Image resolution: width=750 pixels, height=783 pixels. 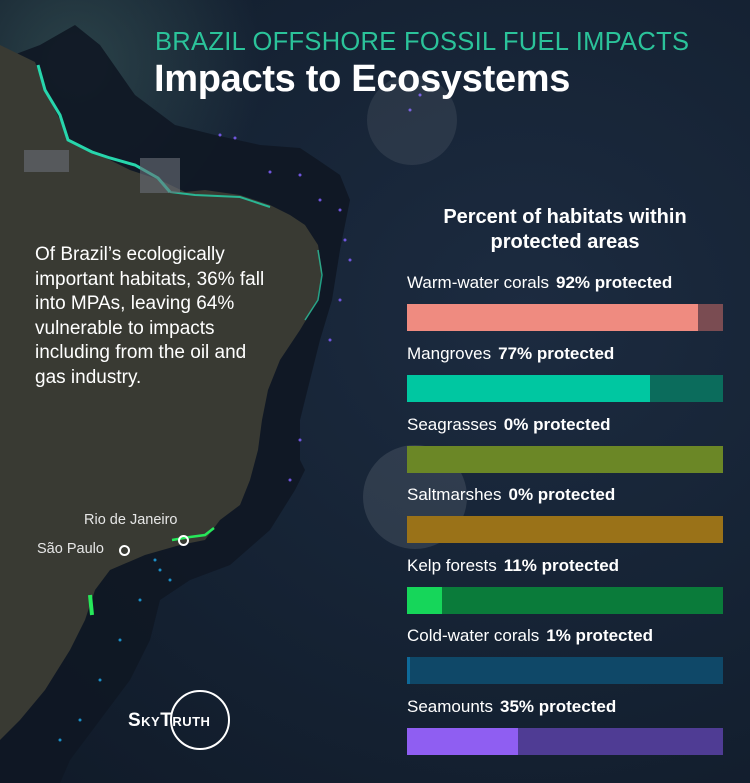 What do you see at coordinates (473, 635) in the screenshot?
I see `habitat-name: Cold-water corals` at bounding box center [473, 635].